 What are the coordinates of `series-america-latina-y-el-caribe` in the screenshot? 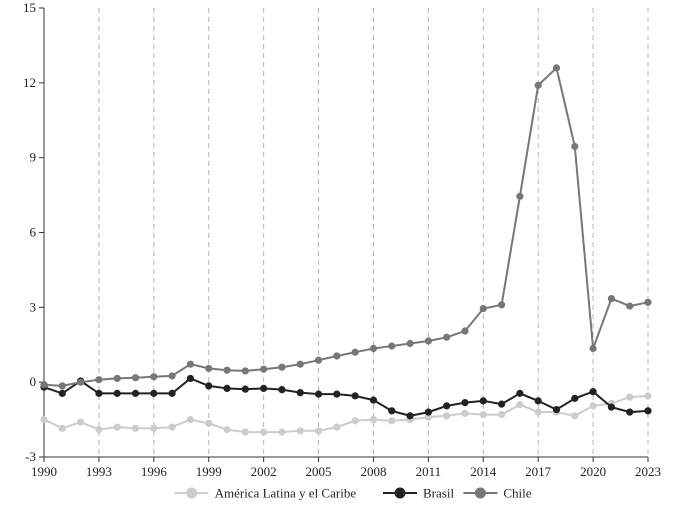 It's located at (346, 414).